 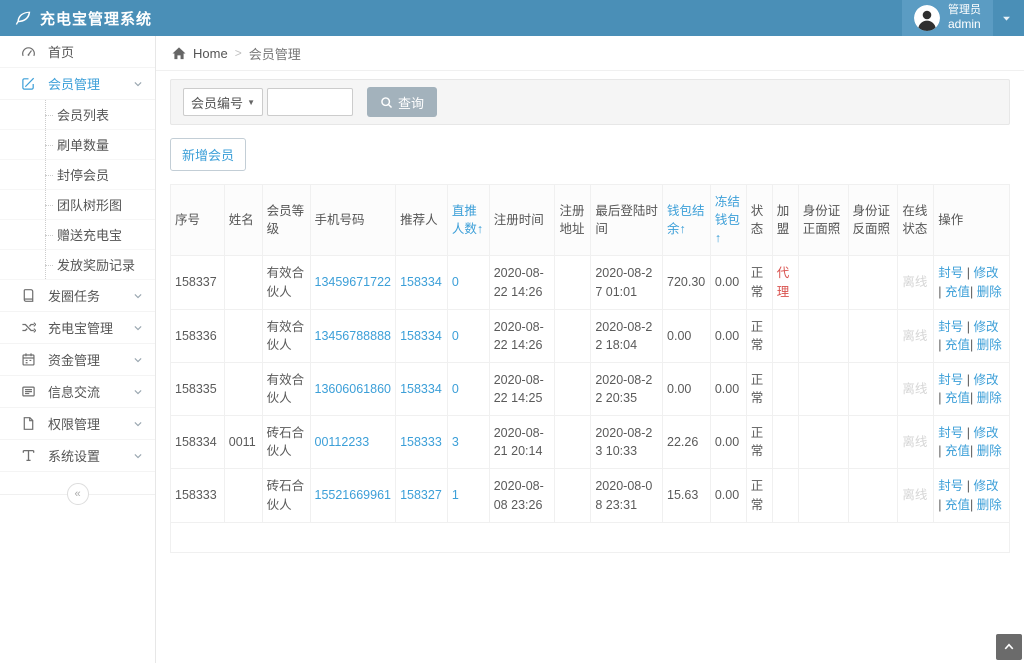 What do you see at coordinates (77, 296) in the screenshot?
I see `sidebar-item-moments-tasks: 发圈任务` at bounding box center [77, 296].